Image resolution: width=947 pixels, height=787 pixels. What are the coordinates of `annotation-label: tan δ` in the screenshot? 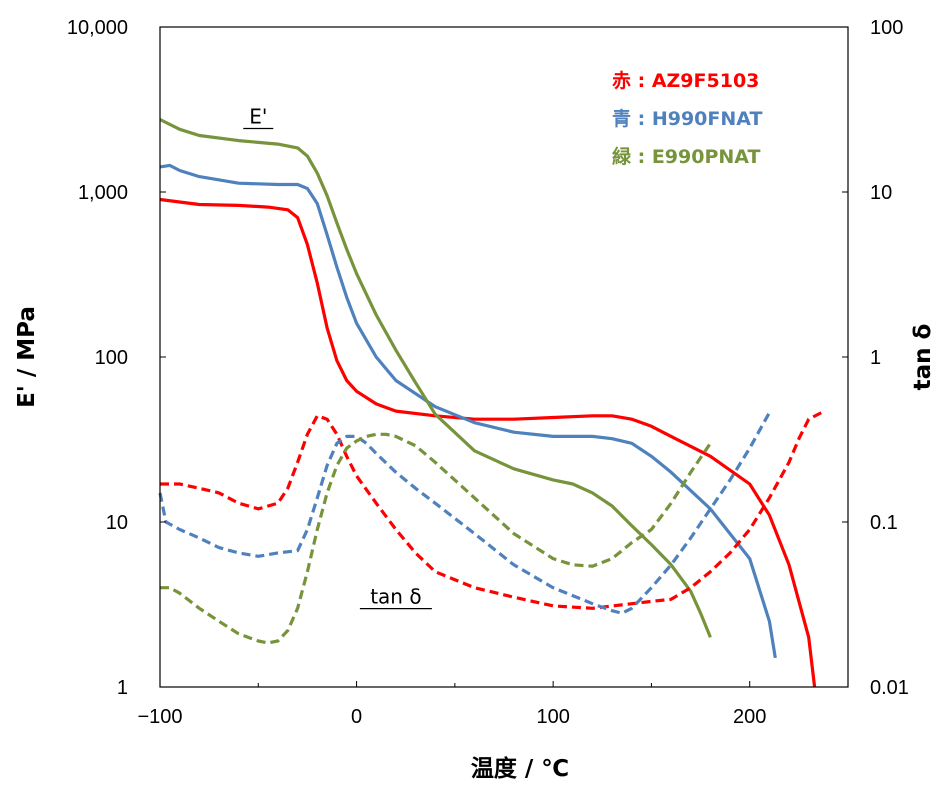 It's located at (395, 597).